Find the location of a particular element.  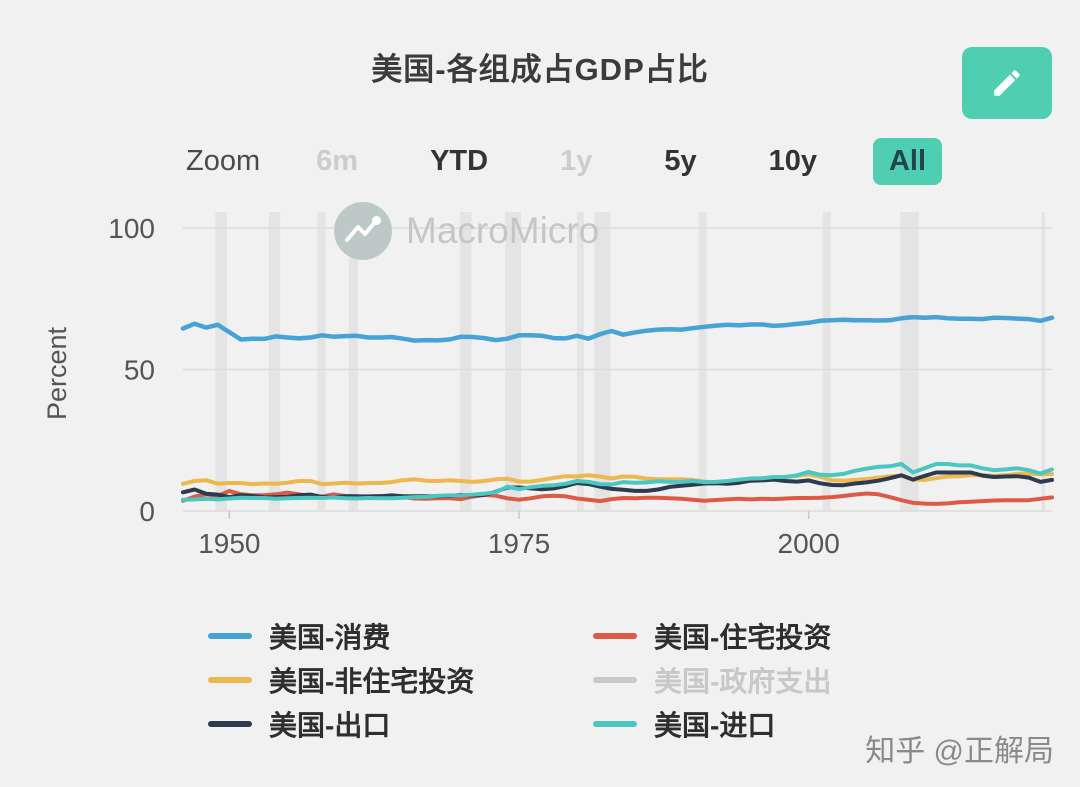

zoom-label: Zoom is located at coordinates (223, 161).